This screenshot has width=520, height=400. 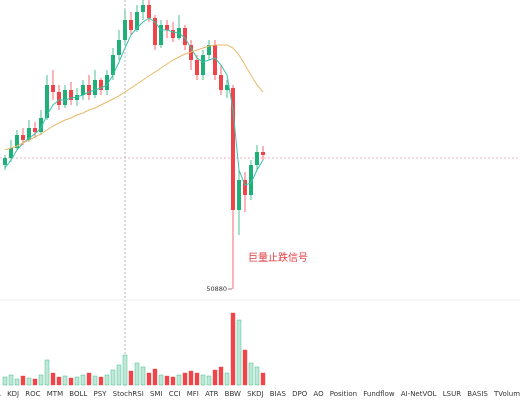 I want to click on indicator-tab: SMI, so click(x=156, y=394).